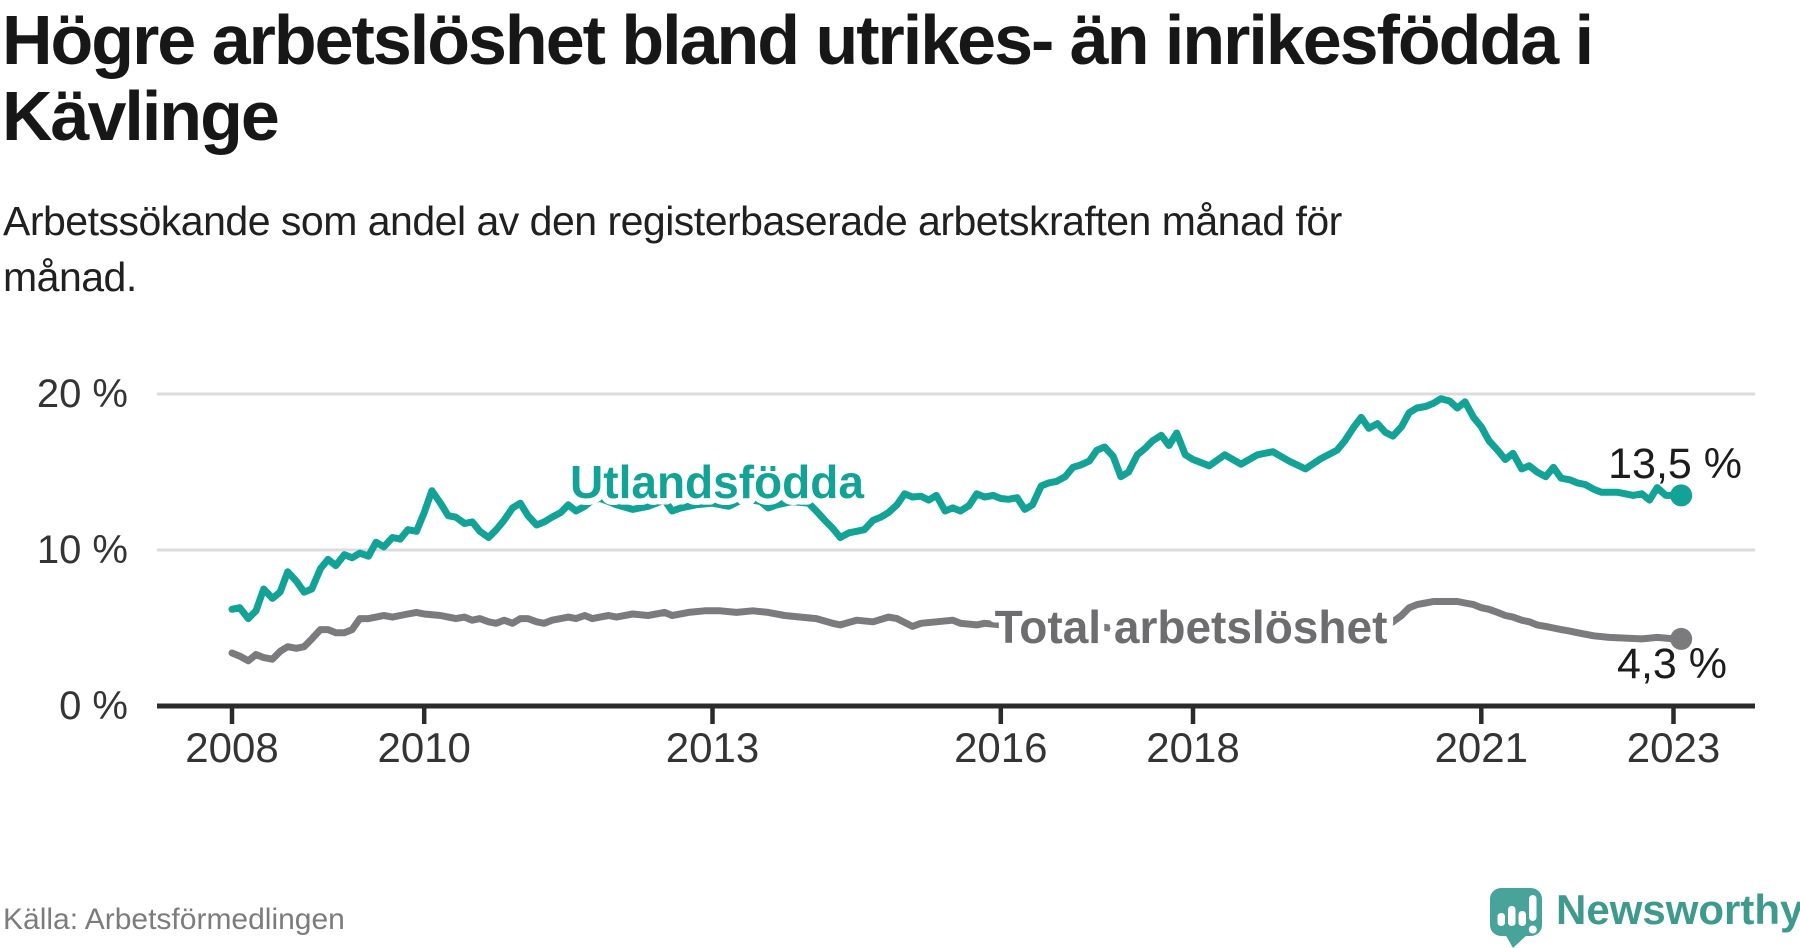 The image size is (1800, 948). Describe the element at coordinates (174, 919) in the screenshot. I see `source-note: Källa: Arbetsförmedlingen` at that location.